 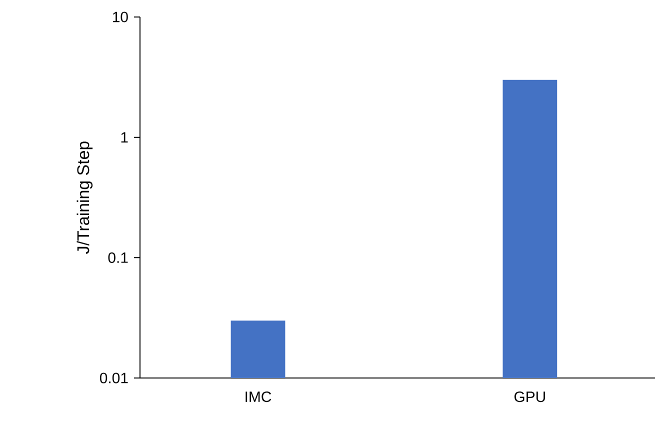 I want to click on y-tick-label: 0.1, so click(x=118, y=257).